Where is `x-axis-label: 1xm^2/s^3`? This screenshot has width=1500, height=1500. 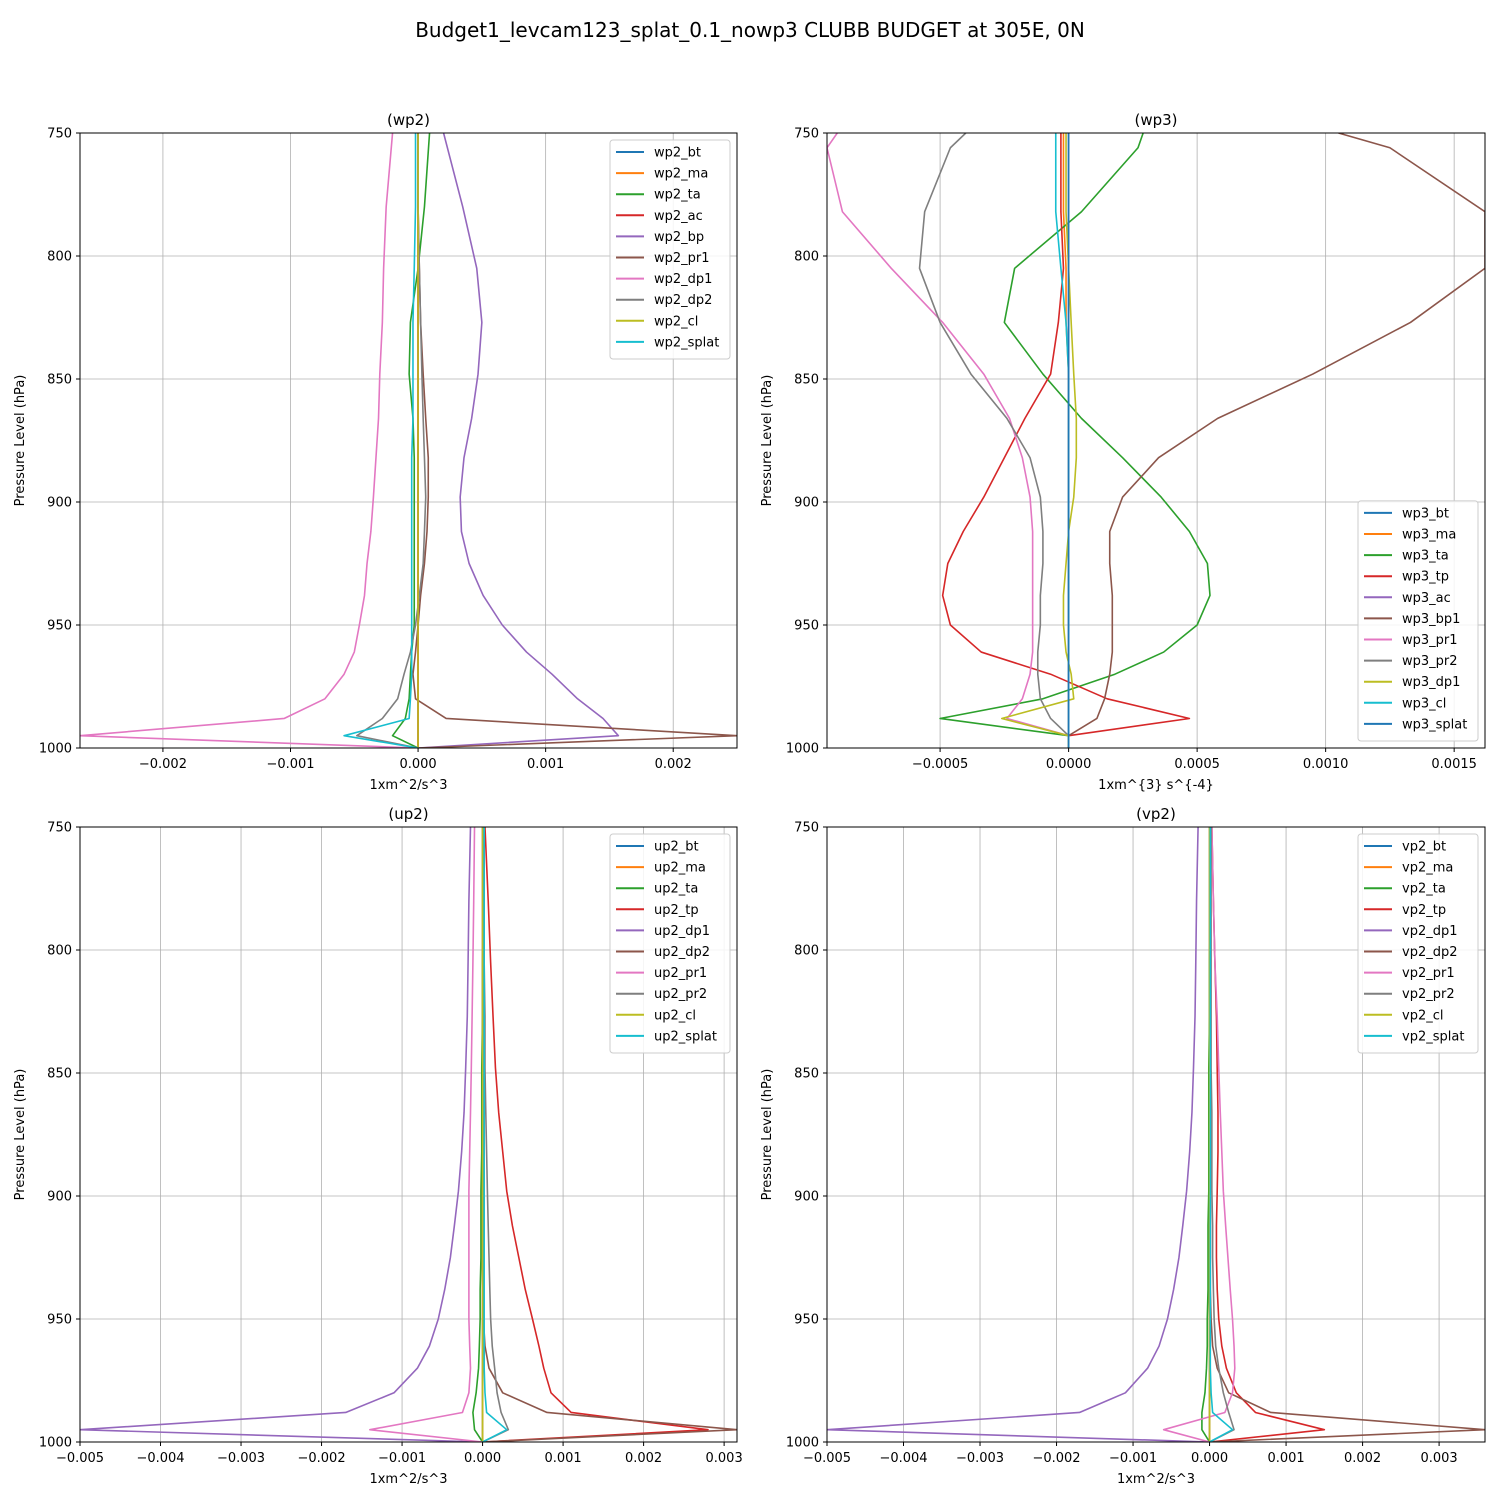 x-axis-label: 1xm^2/s^3 is located at coordinates (408, 1479).